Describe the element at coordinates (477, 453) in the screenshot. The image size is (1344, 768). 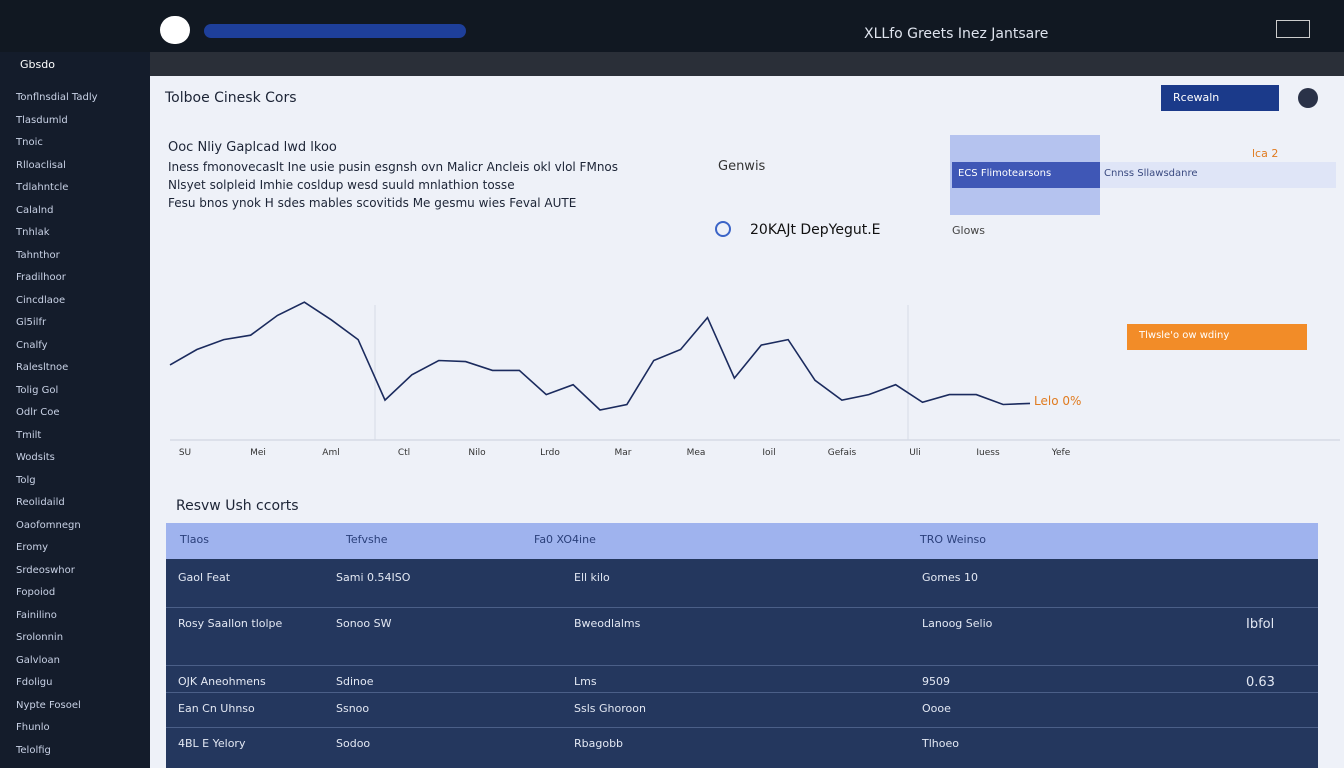
I see `x-tick-label: Nilo` at that location.